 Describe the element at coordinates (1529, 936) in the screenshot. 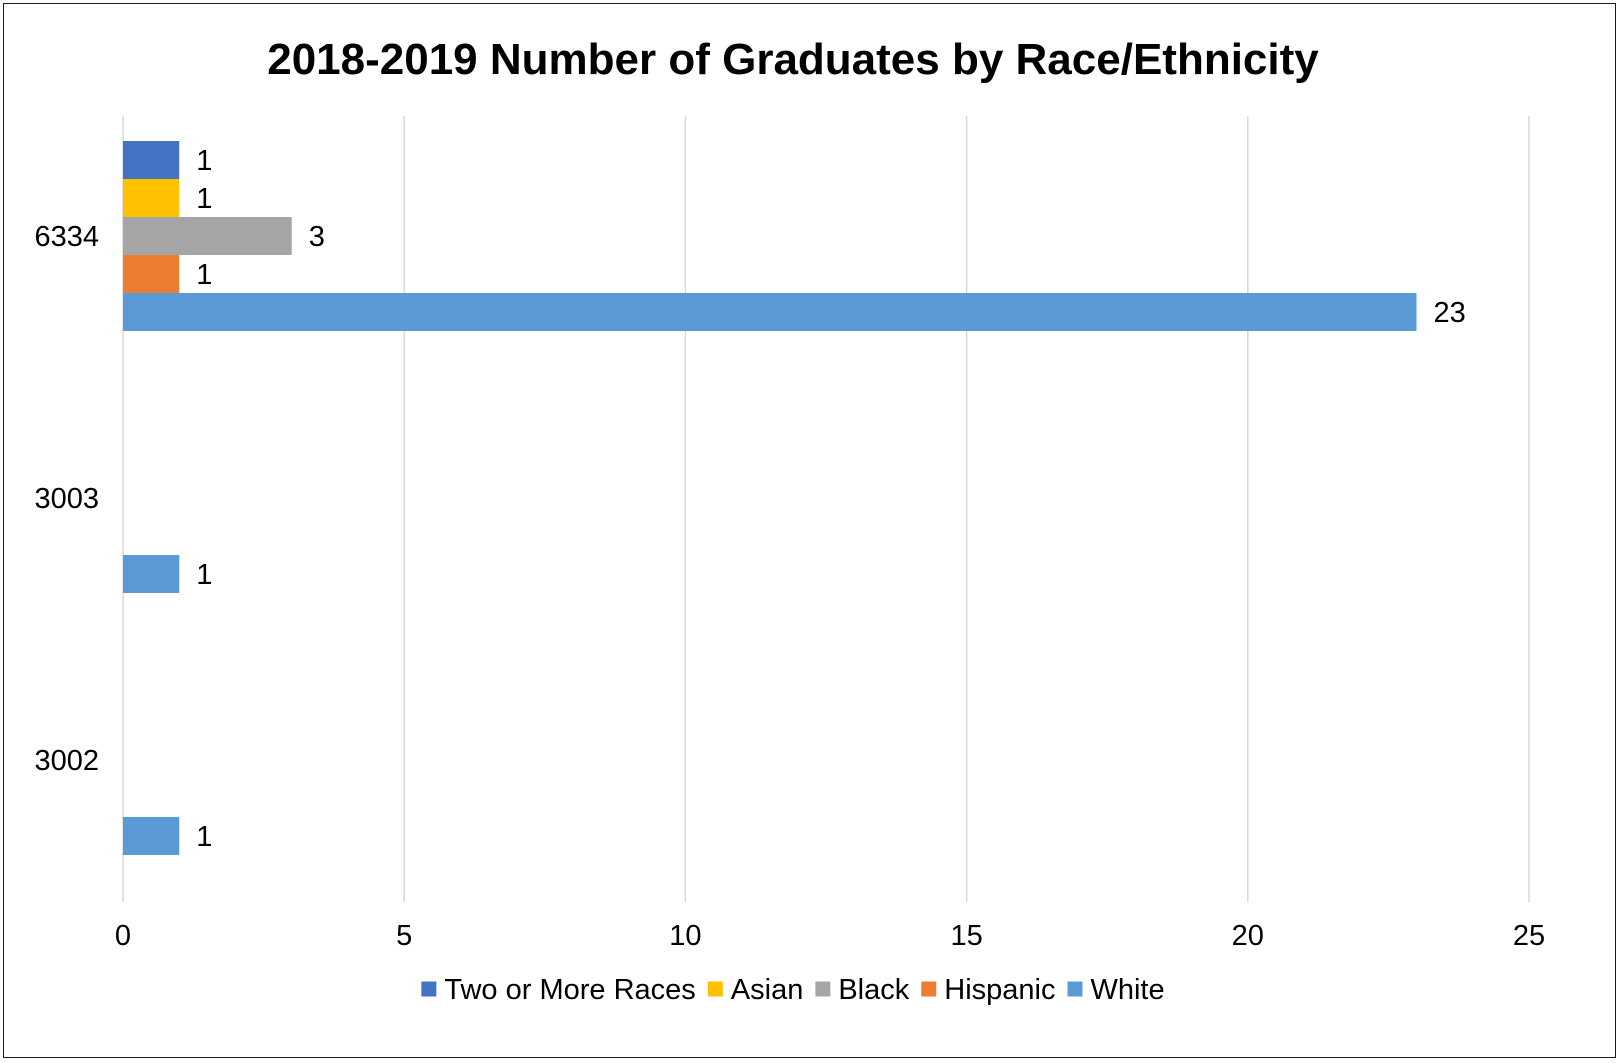

I see `x-tick-label: 25` at that location.